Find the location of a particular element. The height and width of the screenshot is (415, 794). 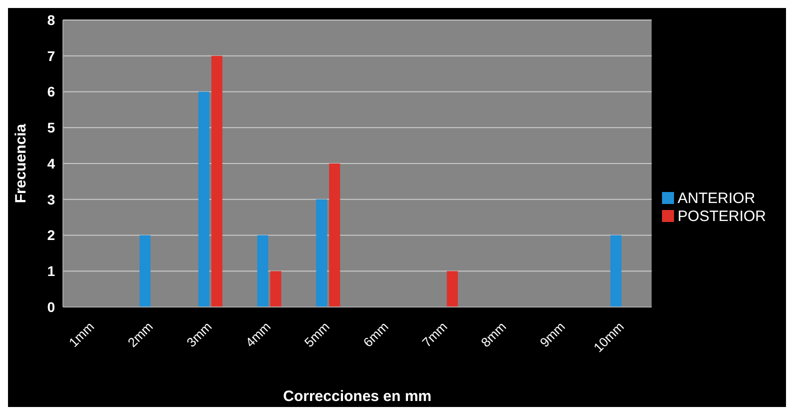

y-tick-label: 6 is located at coordinates (51, 92).